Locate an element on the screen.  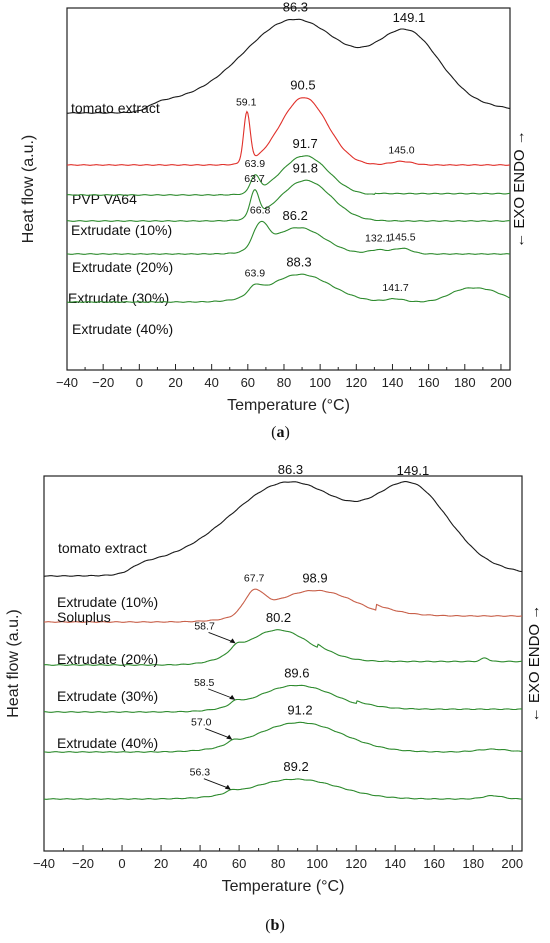
peak-label: 90.5 is located at coordinates (302, 85).